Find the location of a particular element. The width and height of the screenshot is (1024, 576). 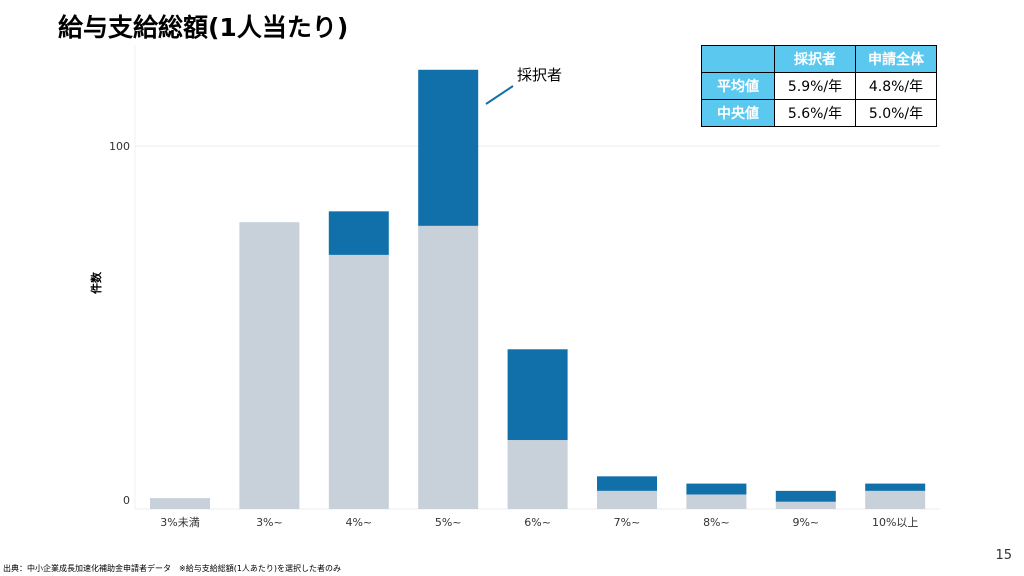

table-row: 中央値 5.6%/年 5.0%/年 is located at coordinates (819, 113).